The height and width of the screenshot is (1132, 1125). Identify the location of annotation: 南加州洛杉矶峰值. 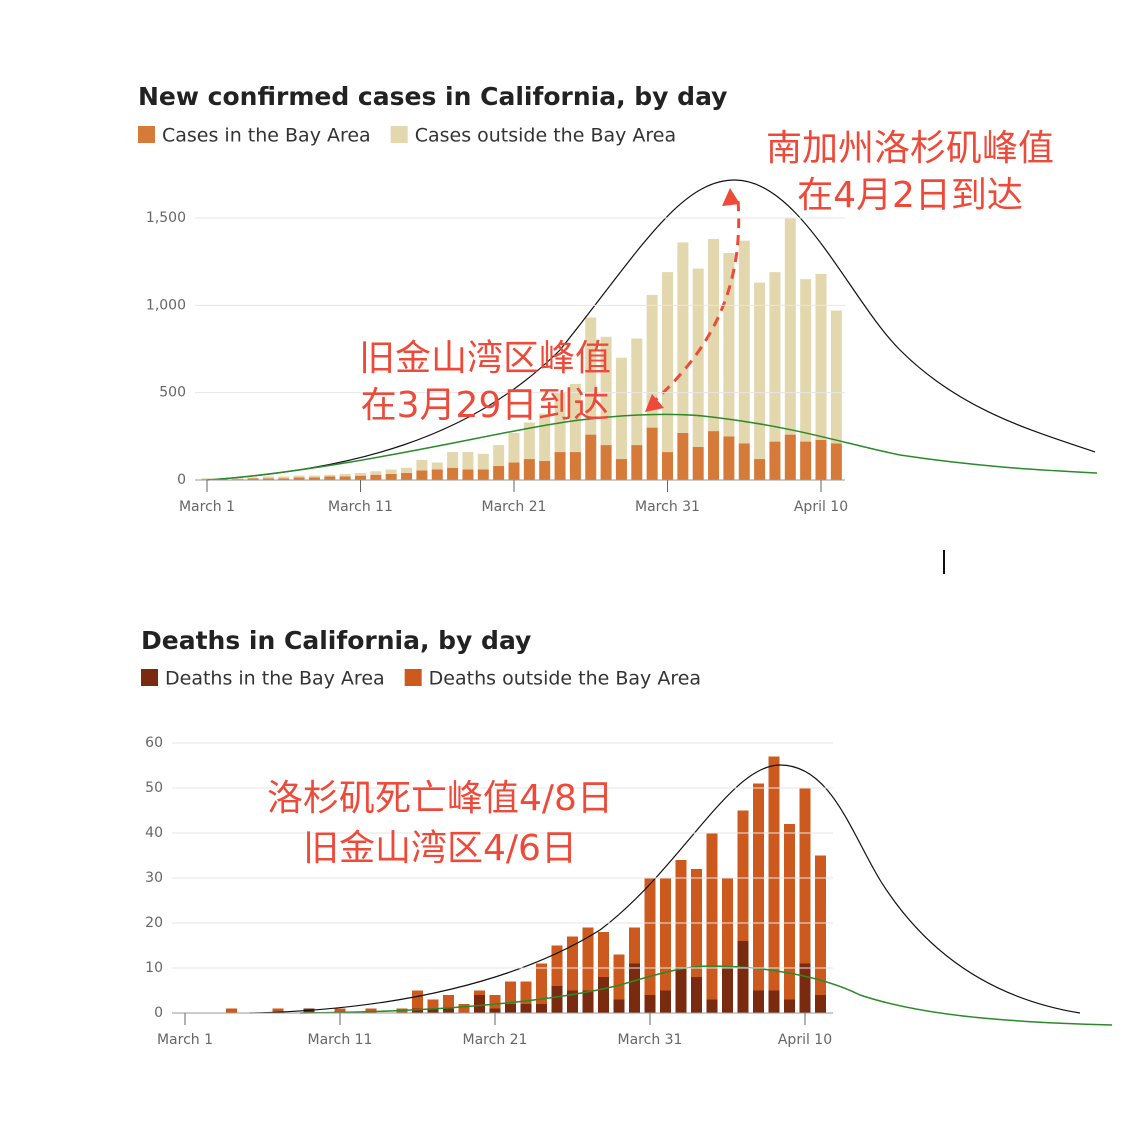
(910, 148).